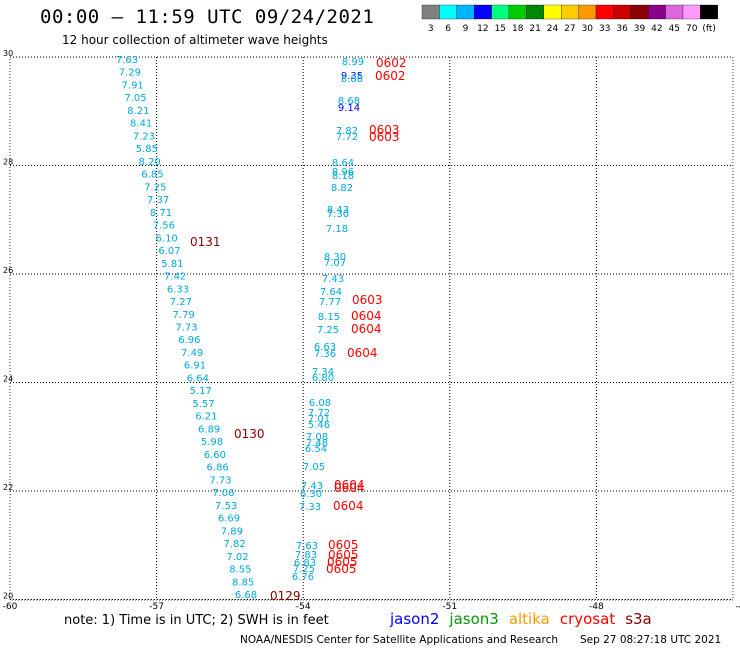  Describe the element at coordinates (338, 214) in the screenshot. I see `wave-height-label: 7.30` at that location.